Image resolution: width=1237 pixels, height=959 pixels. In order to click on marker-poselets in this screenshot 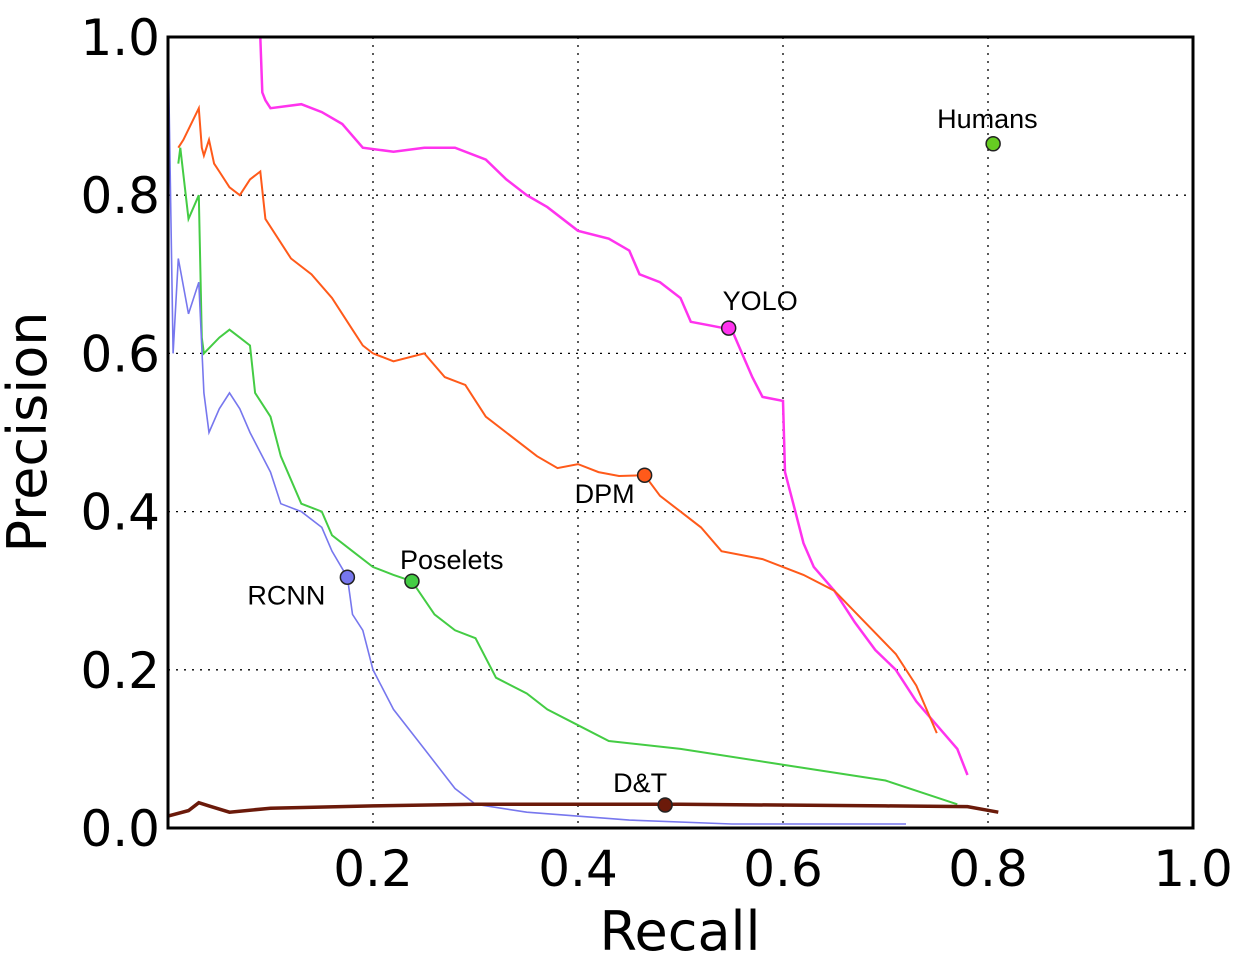, I will do `click(412, 581)`.